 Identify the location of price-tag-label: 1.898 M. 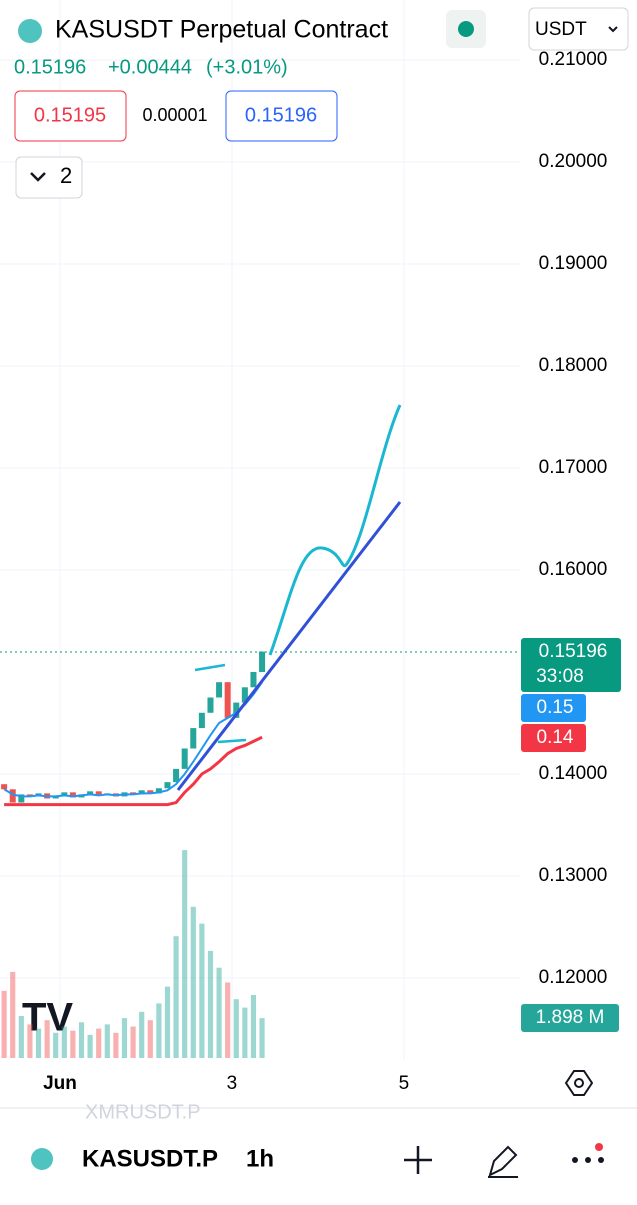
(570, 1017).